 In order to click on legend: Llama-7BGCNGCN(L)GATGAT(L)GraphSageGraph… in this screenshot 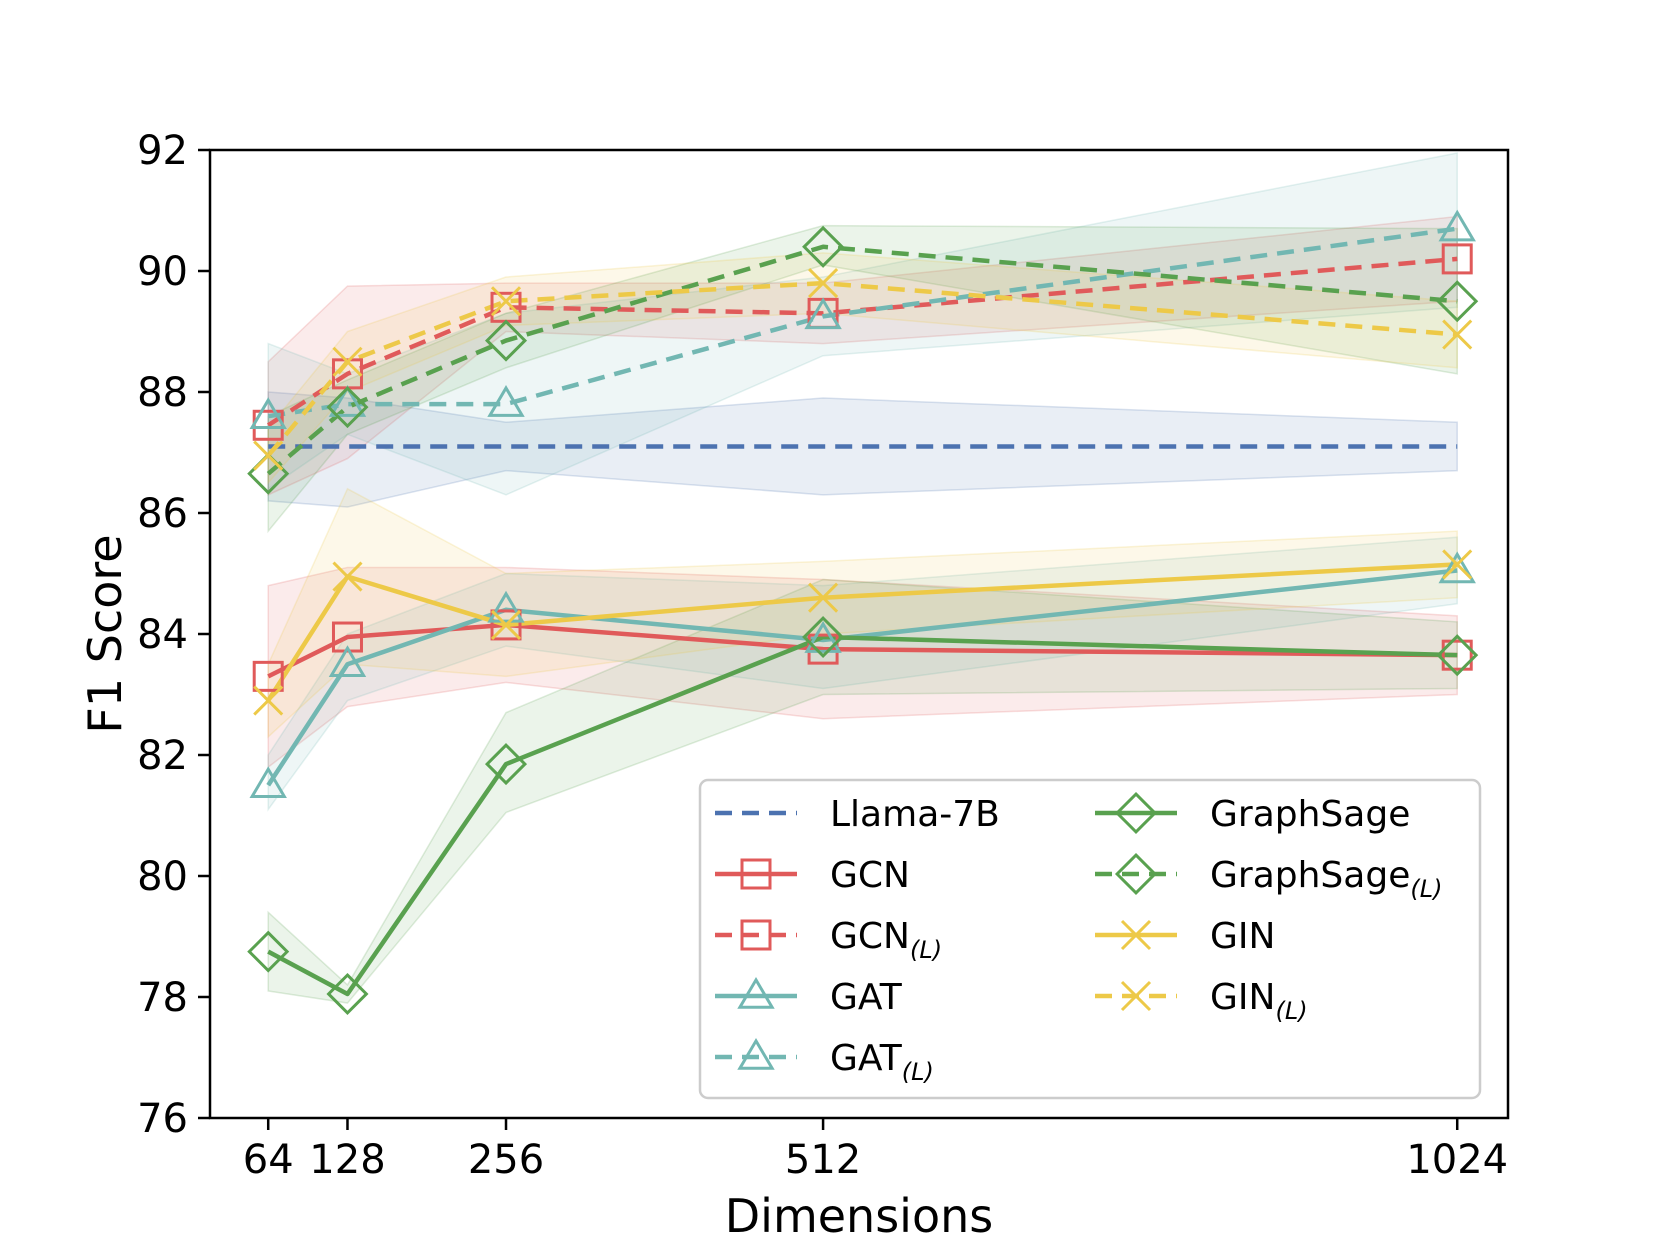, I will do `click(1090, 939)`.